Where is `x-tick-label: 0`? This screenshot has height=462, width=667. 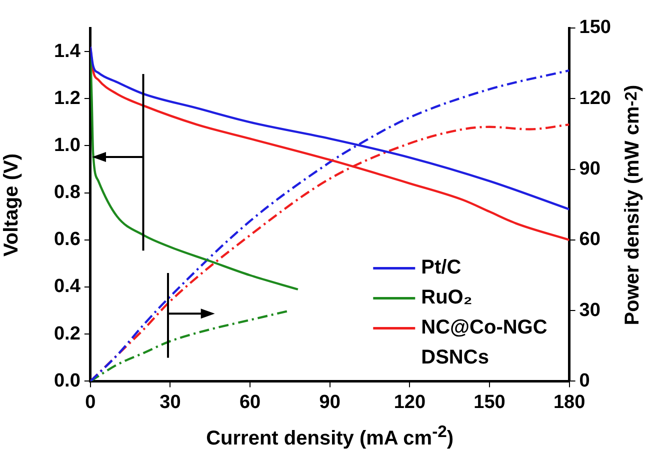
x-tick-label: 0 is located at coordinates (90, 402).